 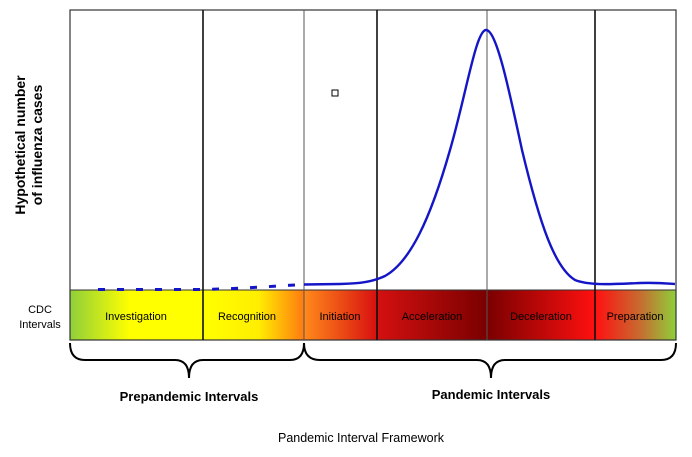 I want to click on interval-bar-preparation, so click(x=635, y=315).